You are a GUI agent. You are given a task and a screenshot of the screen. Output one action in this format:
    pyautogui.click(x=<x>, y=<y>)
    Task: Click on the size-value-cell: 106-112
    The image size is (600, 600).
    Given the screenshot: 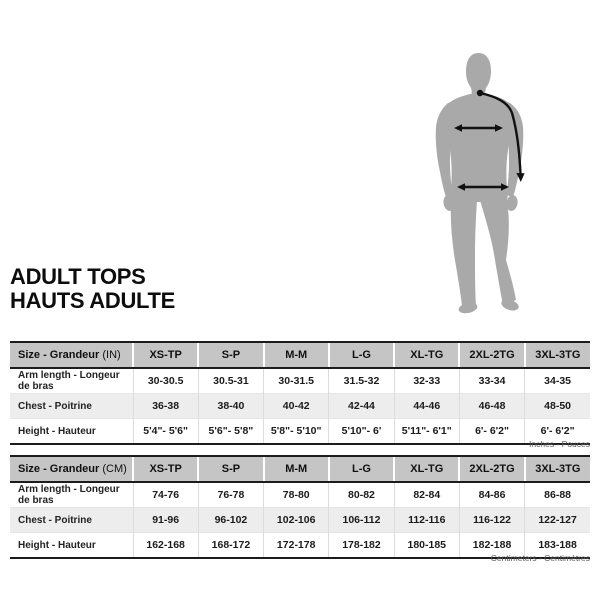 What is the action you would take?
    pyautogui.click(x=361, y=520)
    